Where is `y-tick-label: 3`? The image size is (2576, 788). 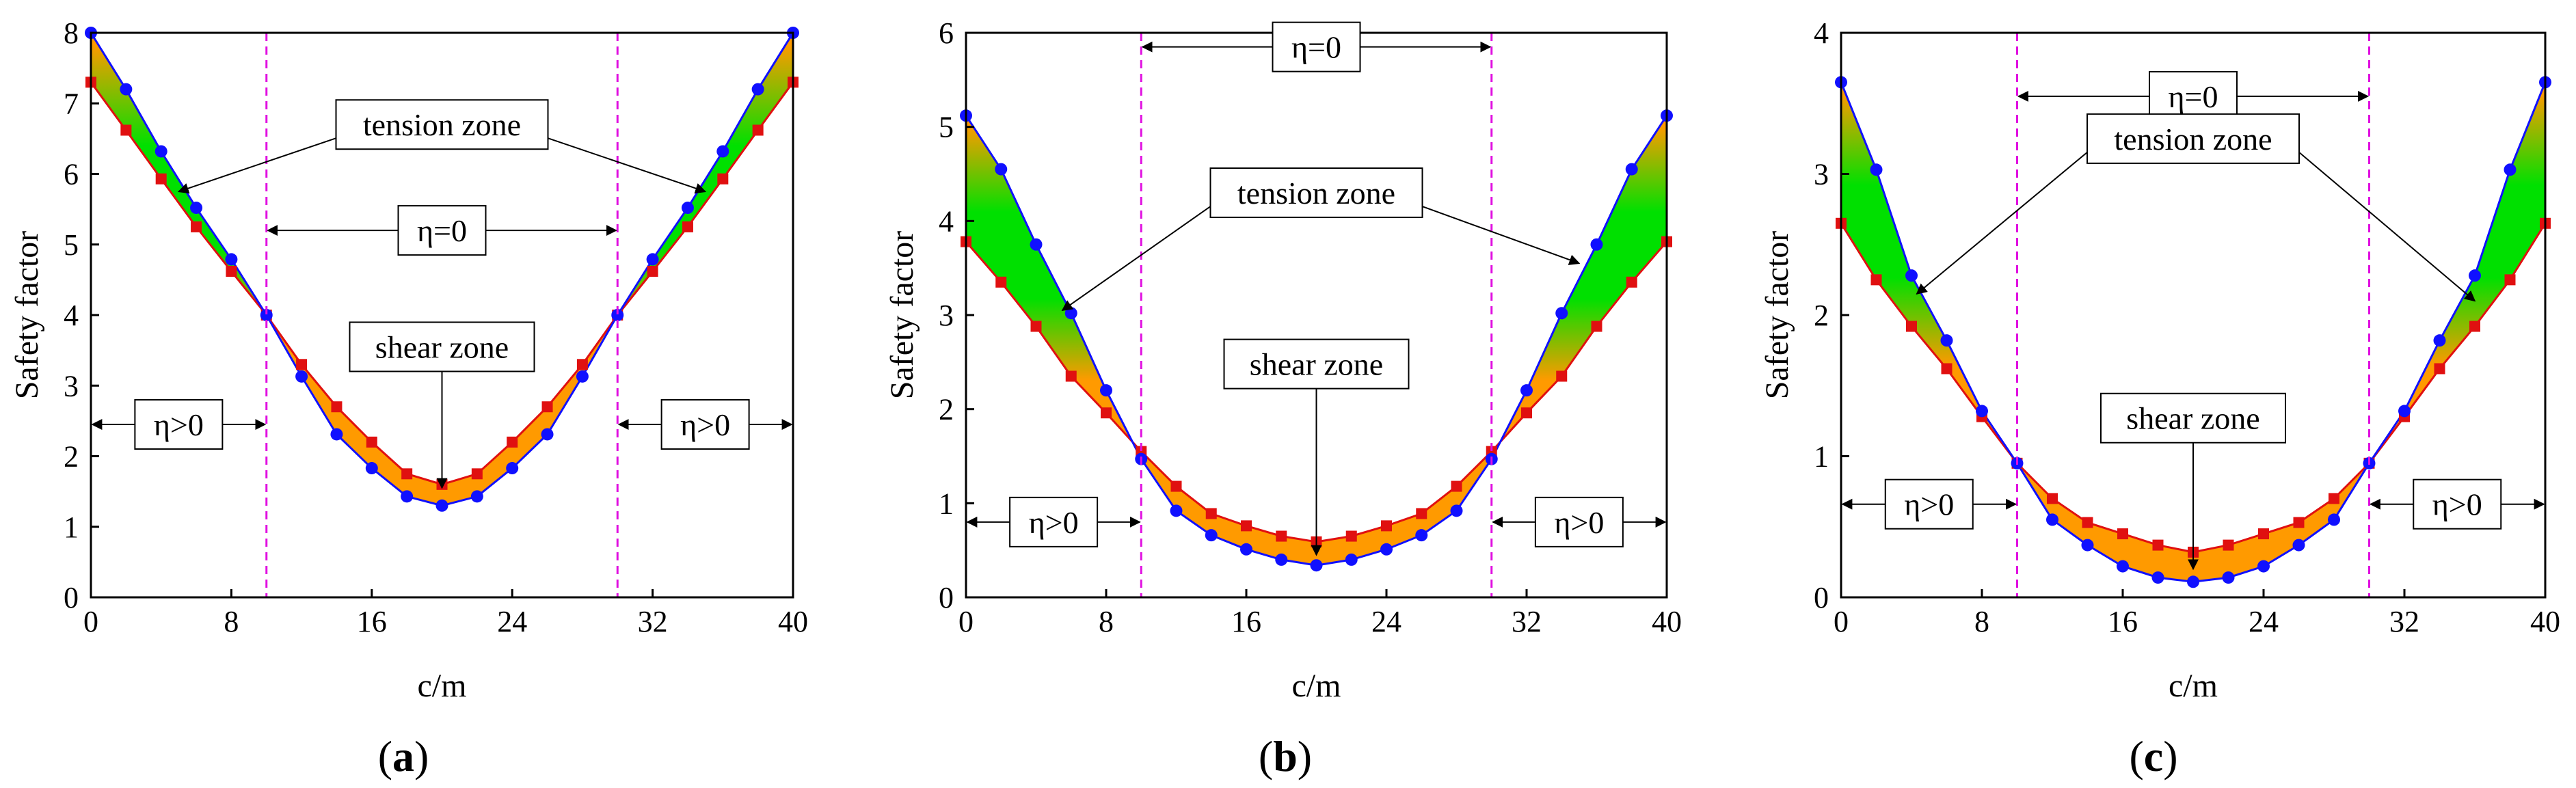 y-tick-label: 3 is located at coordinates (71, 386).